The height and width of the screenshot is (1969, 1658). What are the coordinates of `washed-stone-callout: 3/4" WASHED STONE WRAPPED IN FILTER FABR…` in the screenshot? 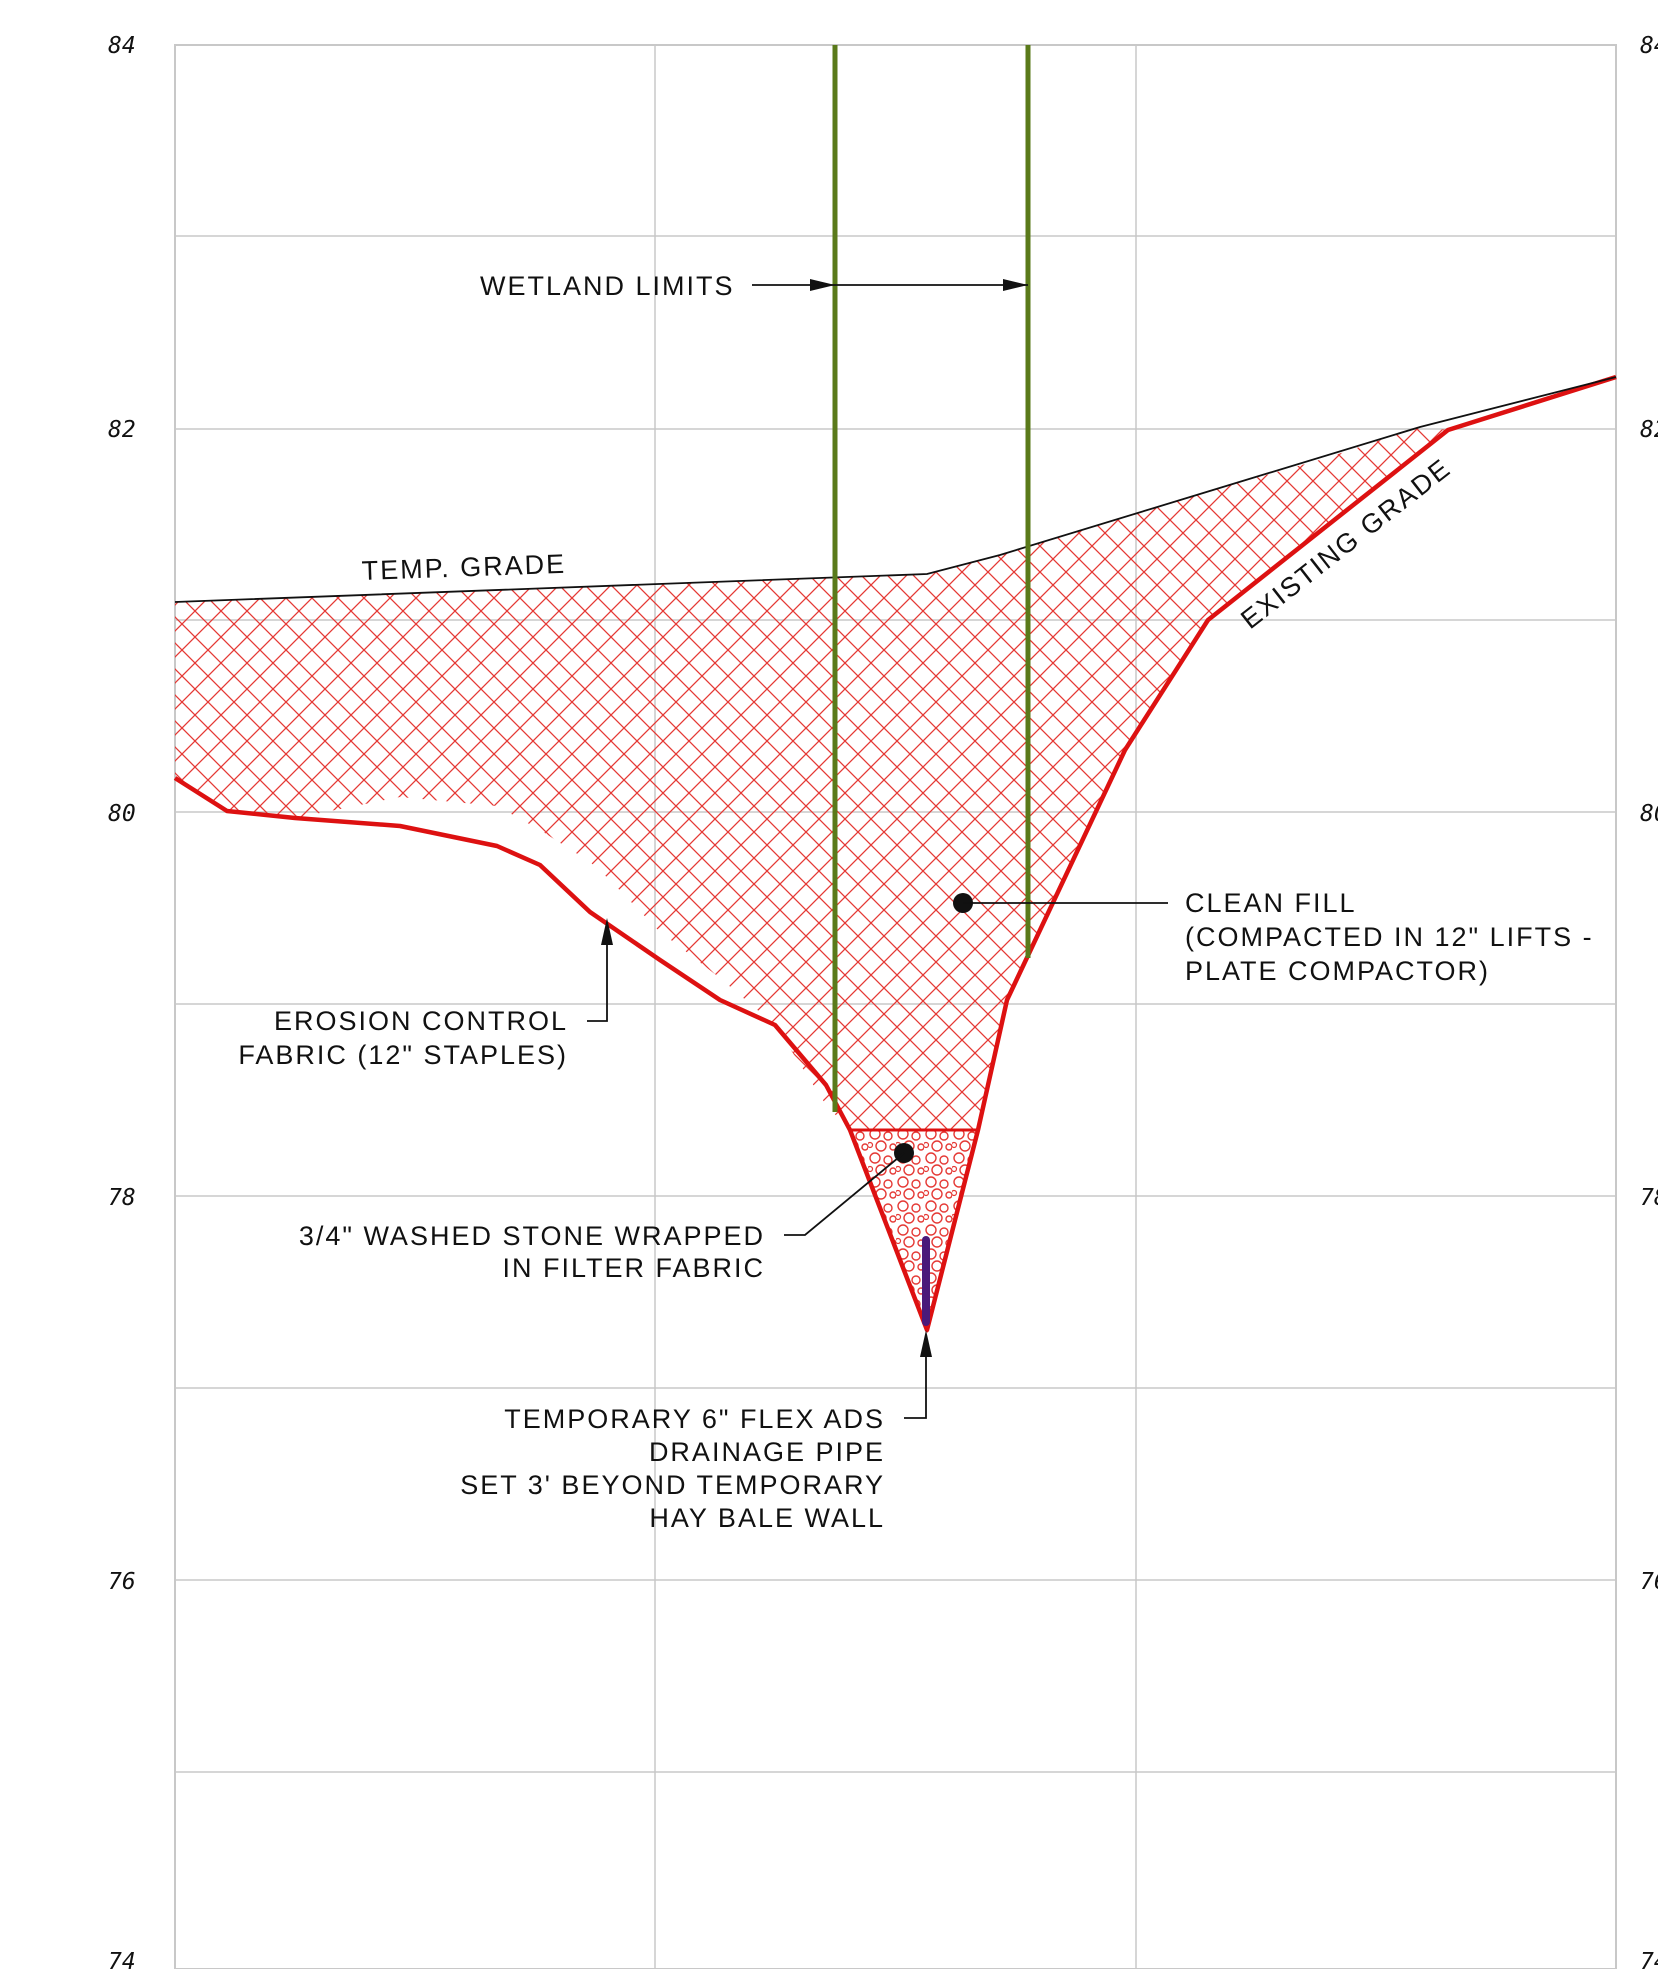 It's located at (606, 1213).